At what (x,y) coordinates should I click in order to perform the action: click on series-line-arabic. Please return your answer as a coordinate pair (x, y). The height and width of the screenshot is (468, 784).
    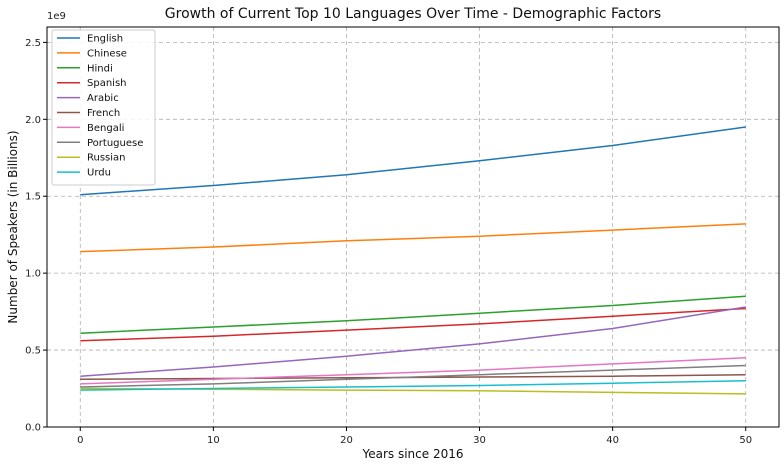
    Looking at the image, I should click on (413, 341).